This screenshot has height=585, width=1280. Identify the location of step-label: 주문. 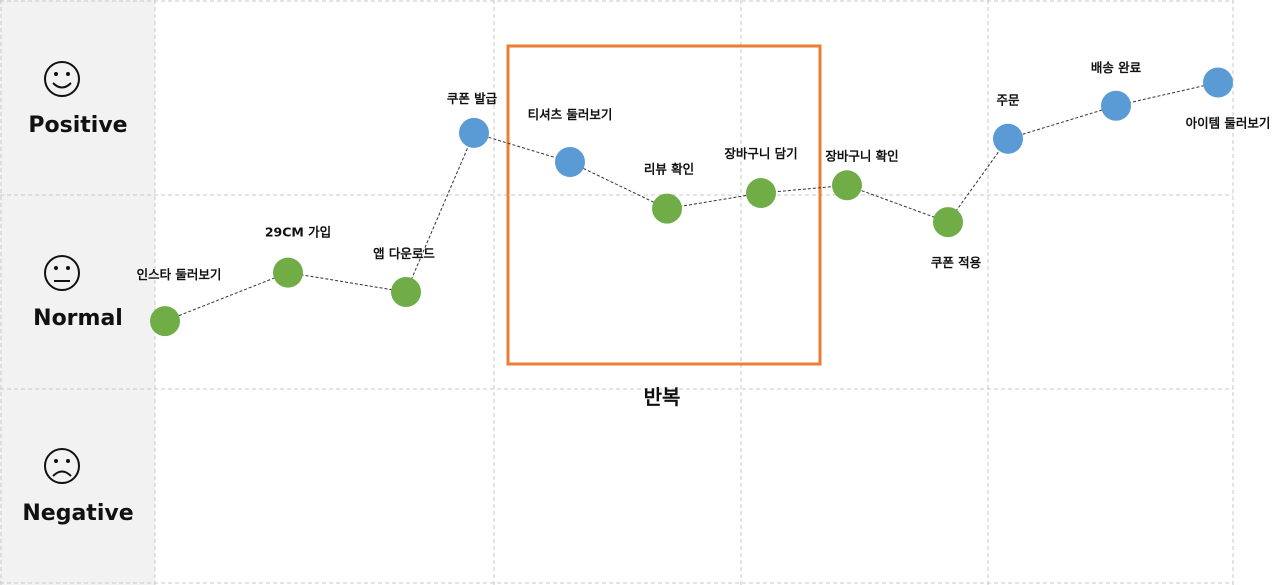
(1008, 100).